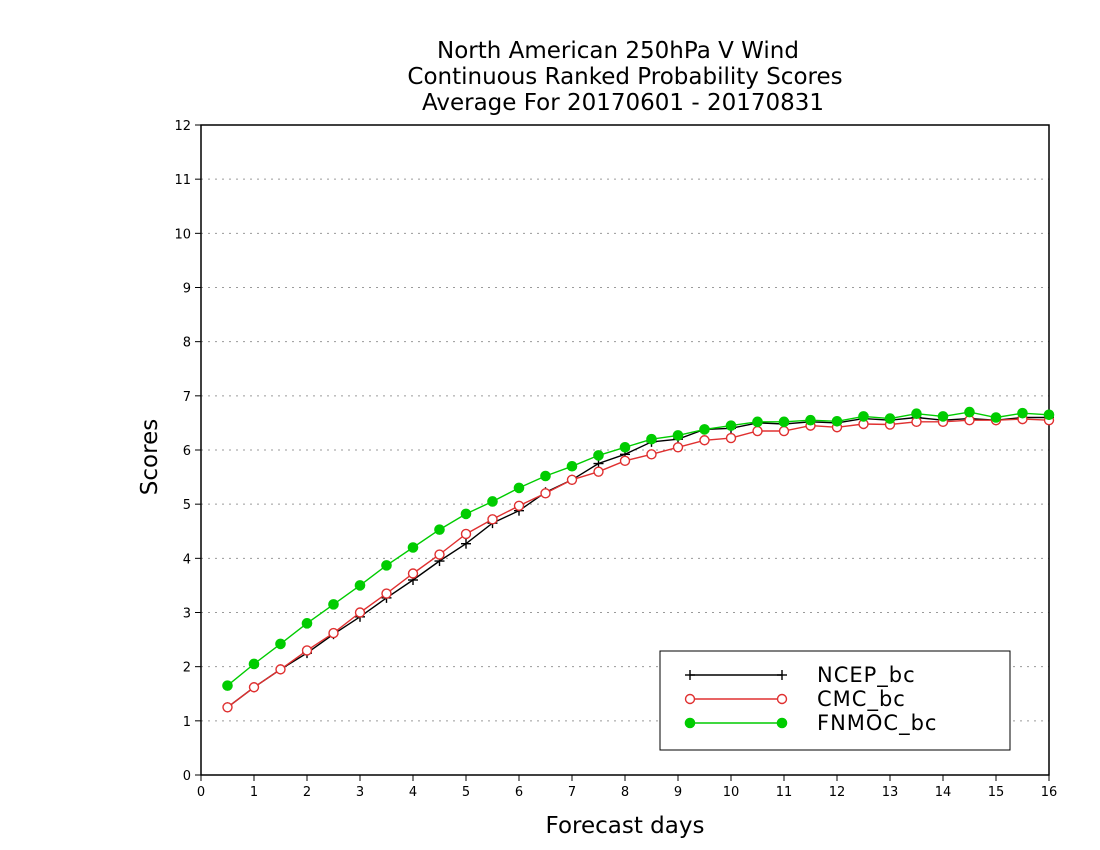 Image resolution: width=1100 pixels, height=850 pixels. What do you see at coordinates (187, 614) in the screenshot?
I see `y-tick-label: 3` at bounding box center [187, 614].